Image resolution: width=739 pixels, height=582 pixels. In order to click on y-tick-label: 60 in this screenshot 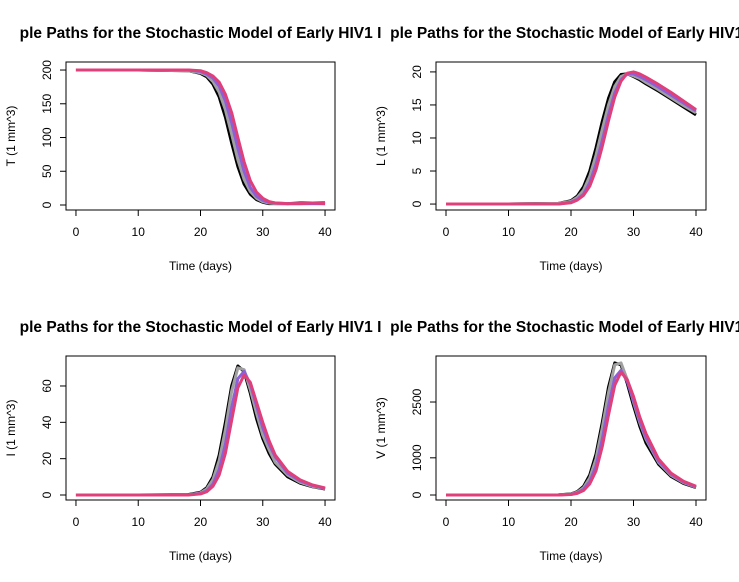, I will do `click(47, 386)`.